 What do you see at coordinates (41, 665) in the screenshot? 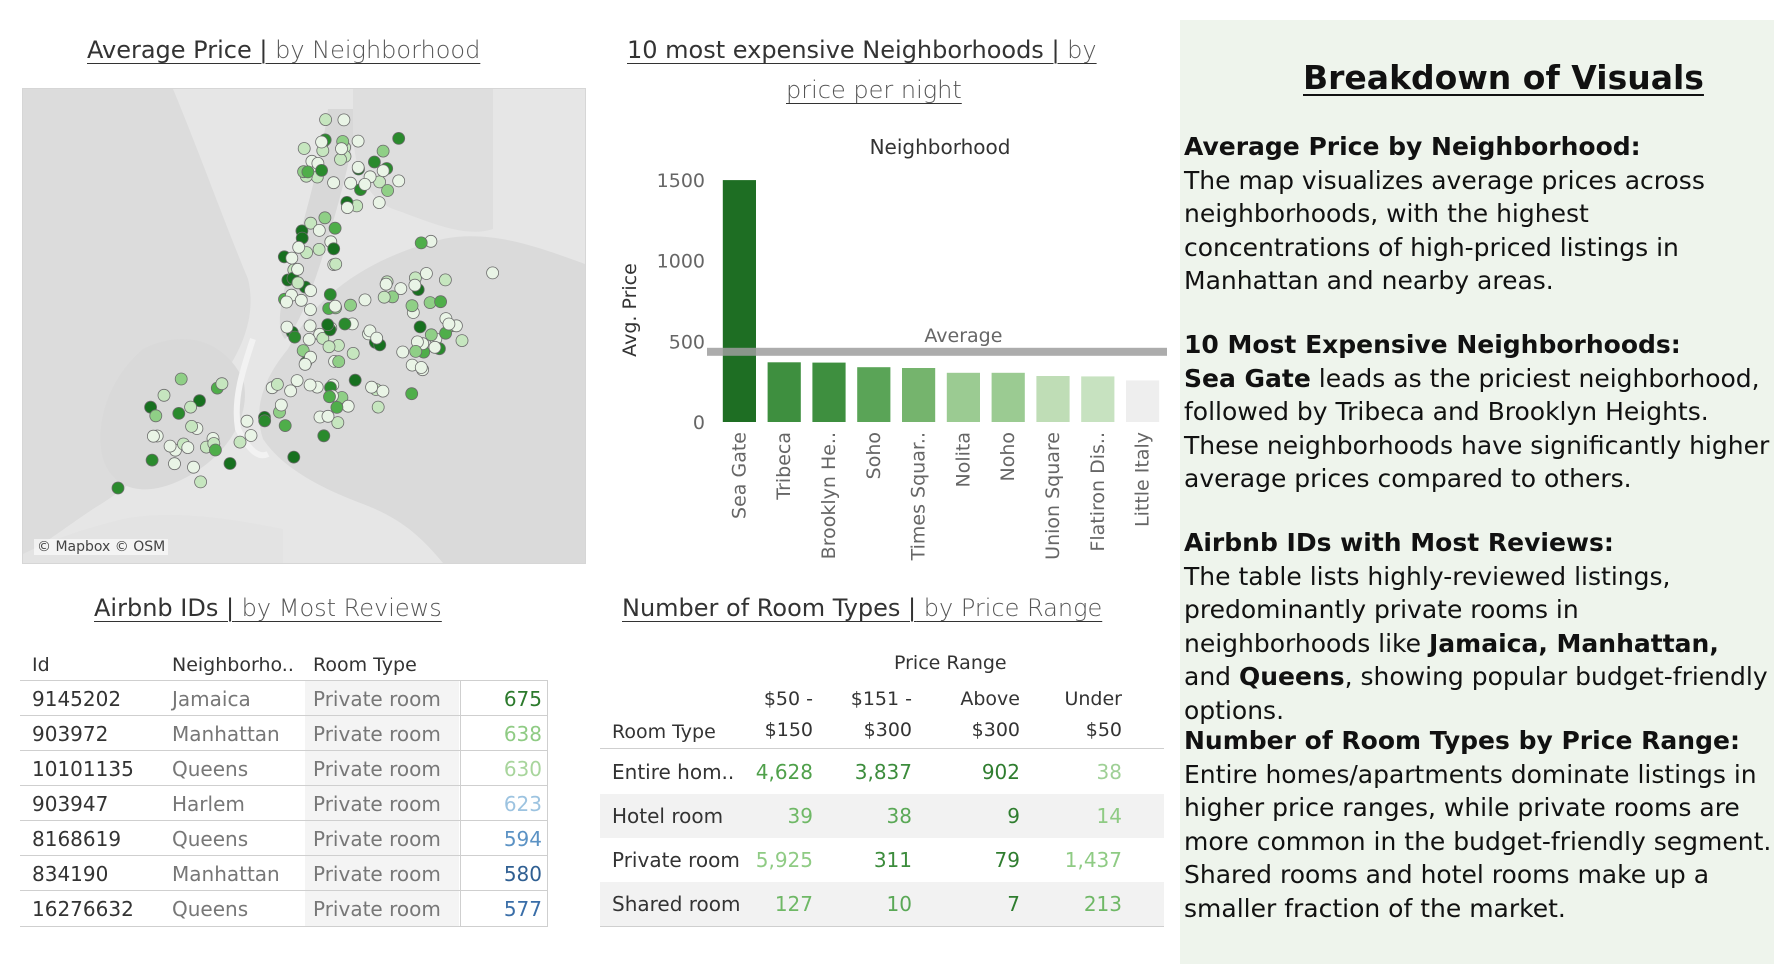
I see `reviews-col-id: Id` at bounding box center [41, 665].